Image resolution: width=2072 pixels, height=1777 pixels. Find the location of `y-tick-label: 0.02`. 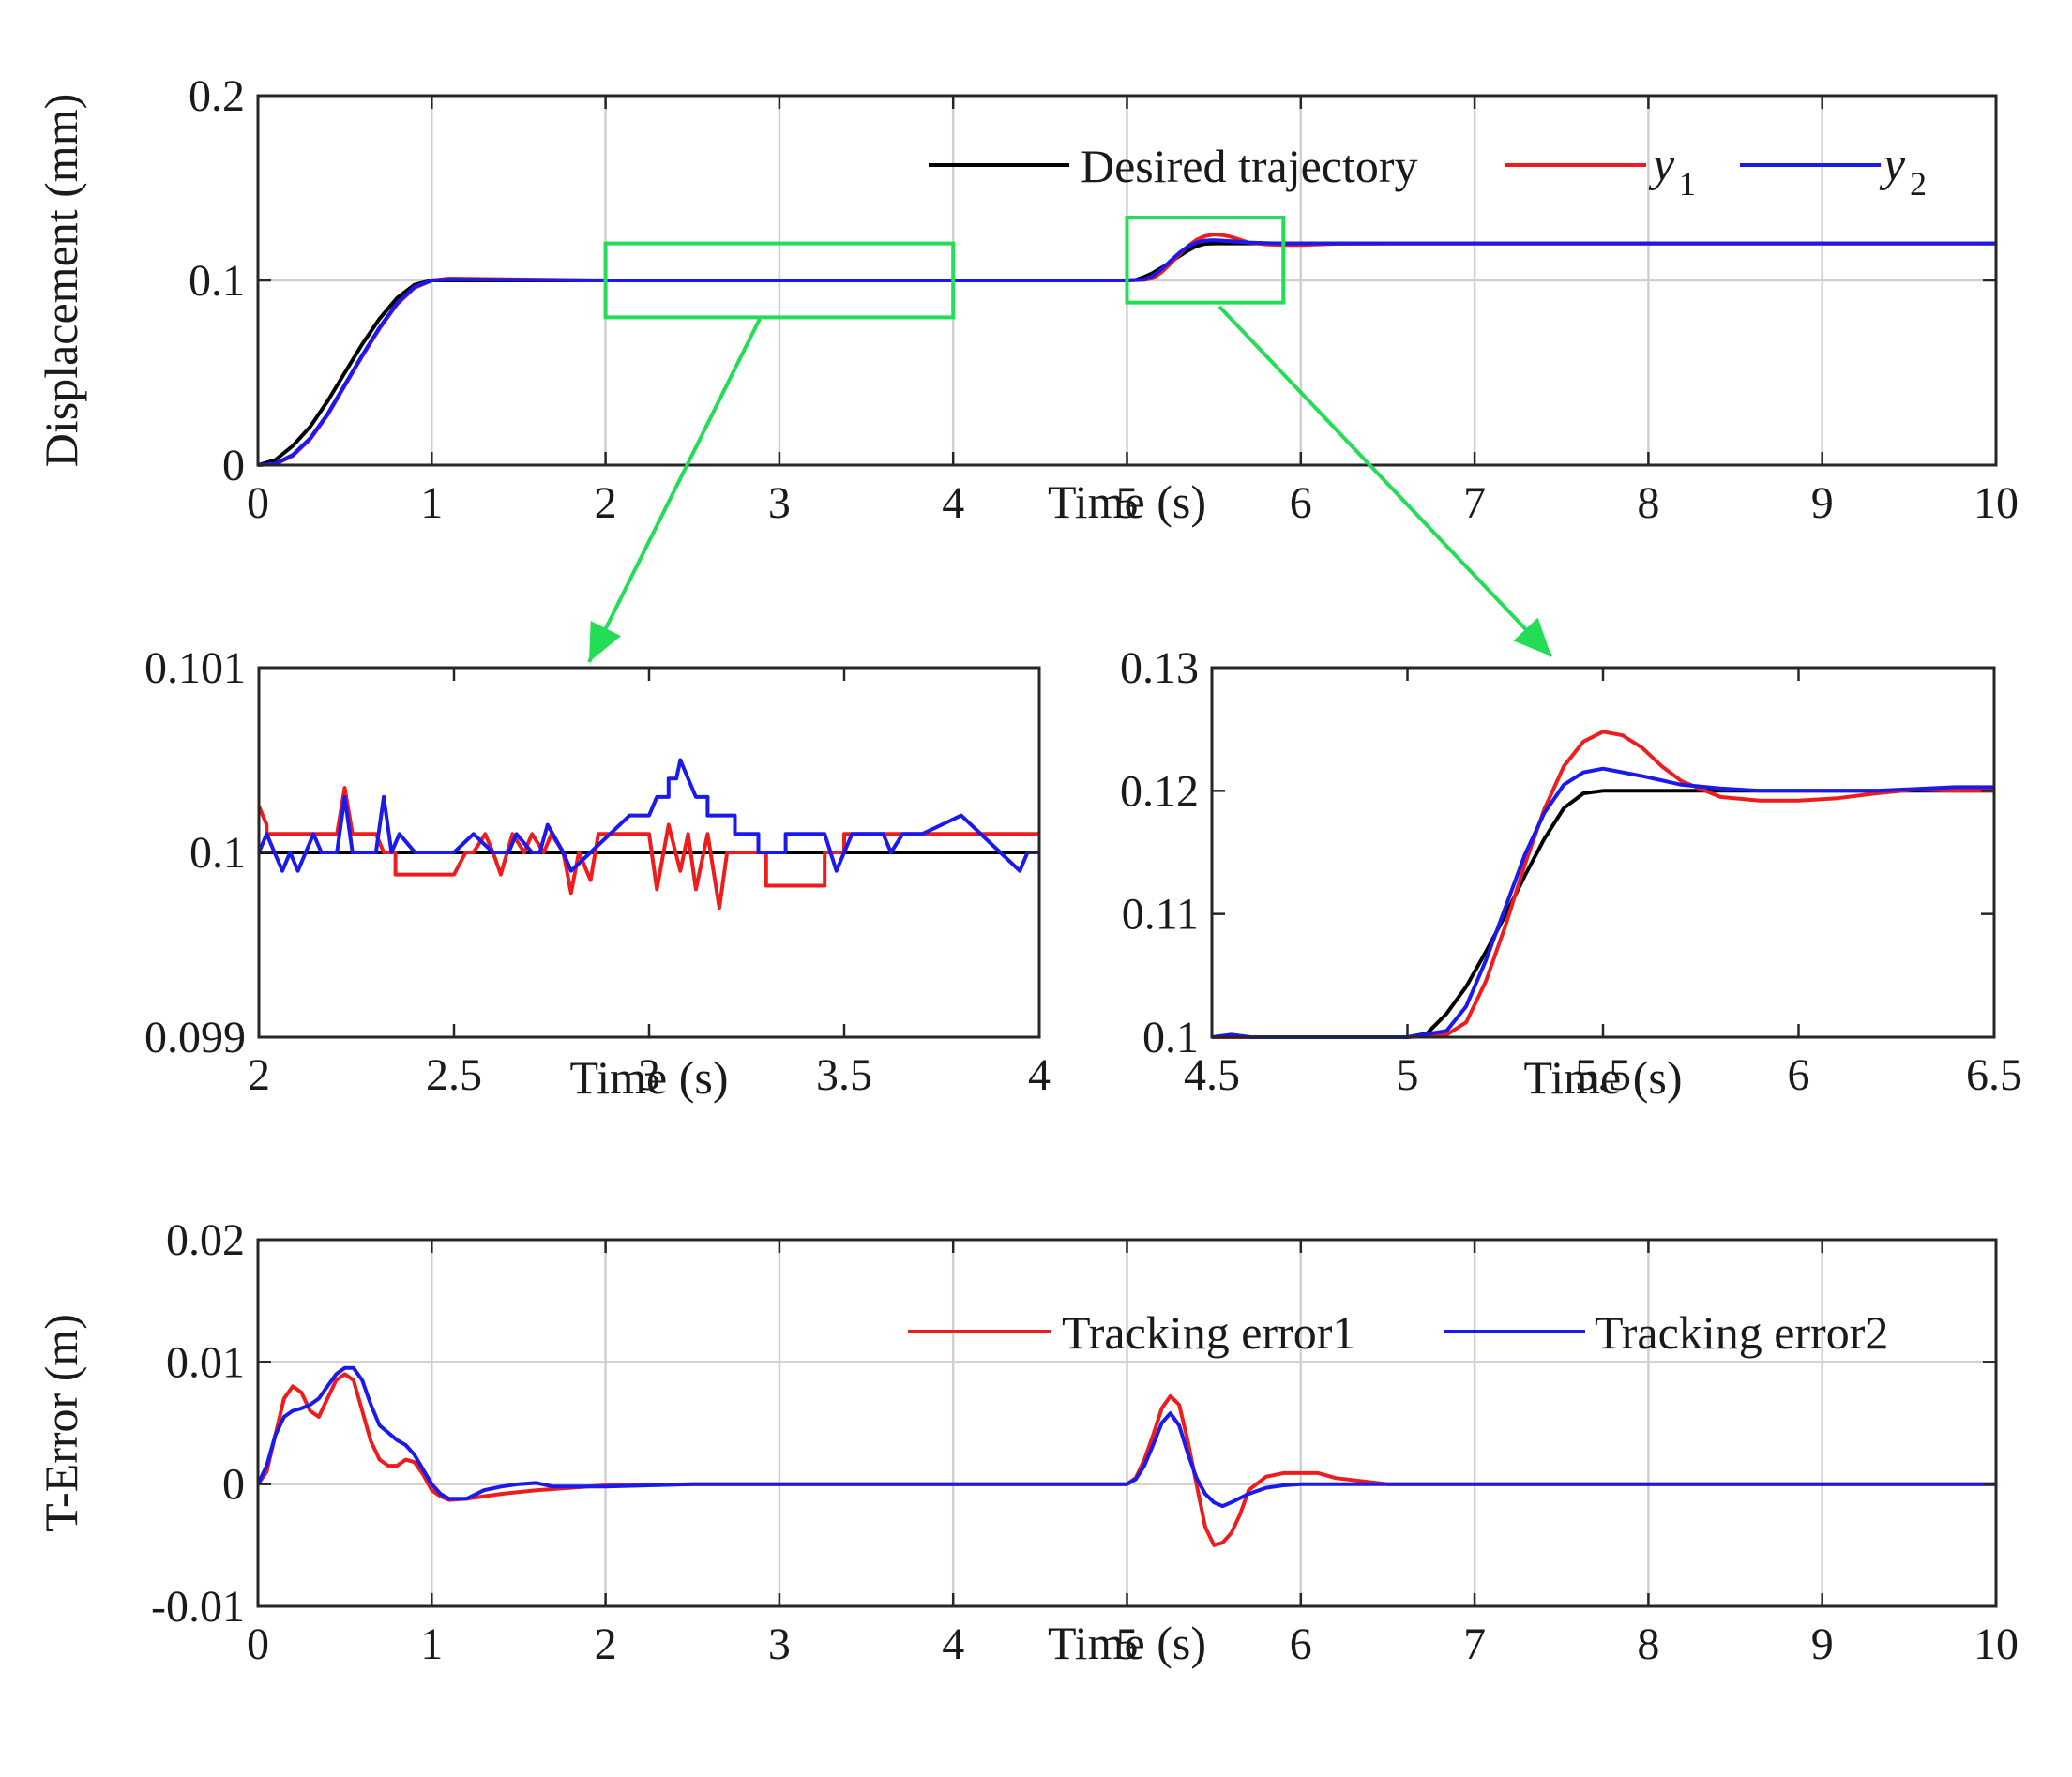

y-tick-label: 0.02 is located at coordinates (205, 1240).